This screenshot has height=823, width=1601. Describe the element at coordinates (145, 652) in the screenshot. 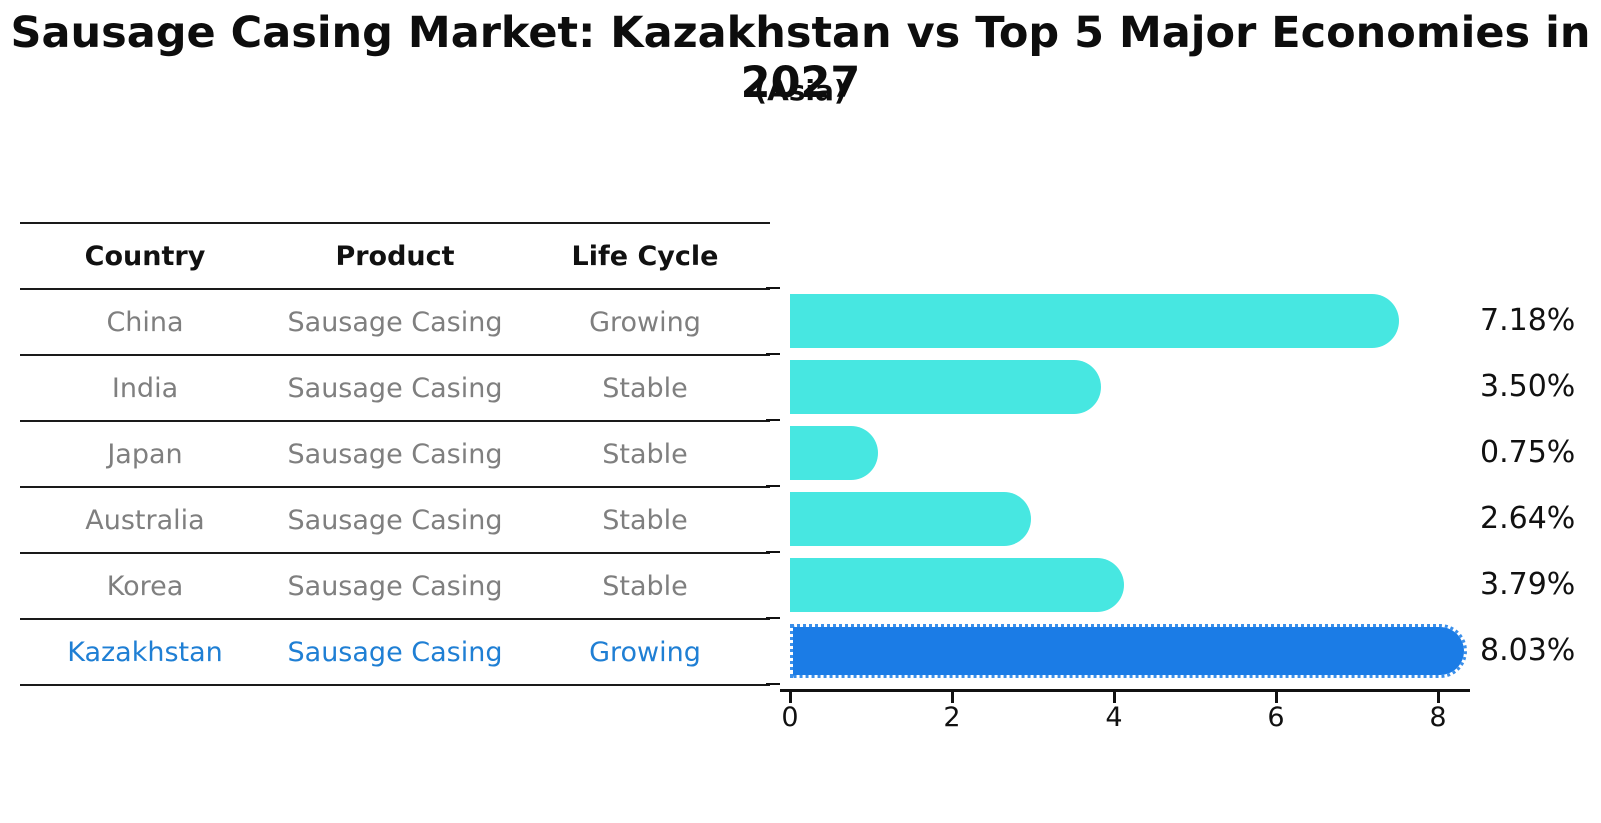

I see `cell-country: Kazakhstan` at that location.